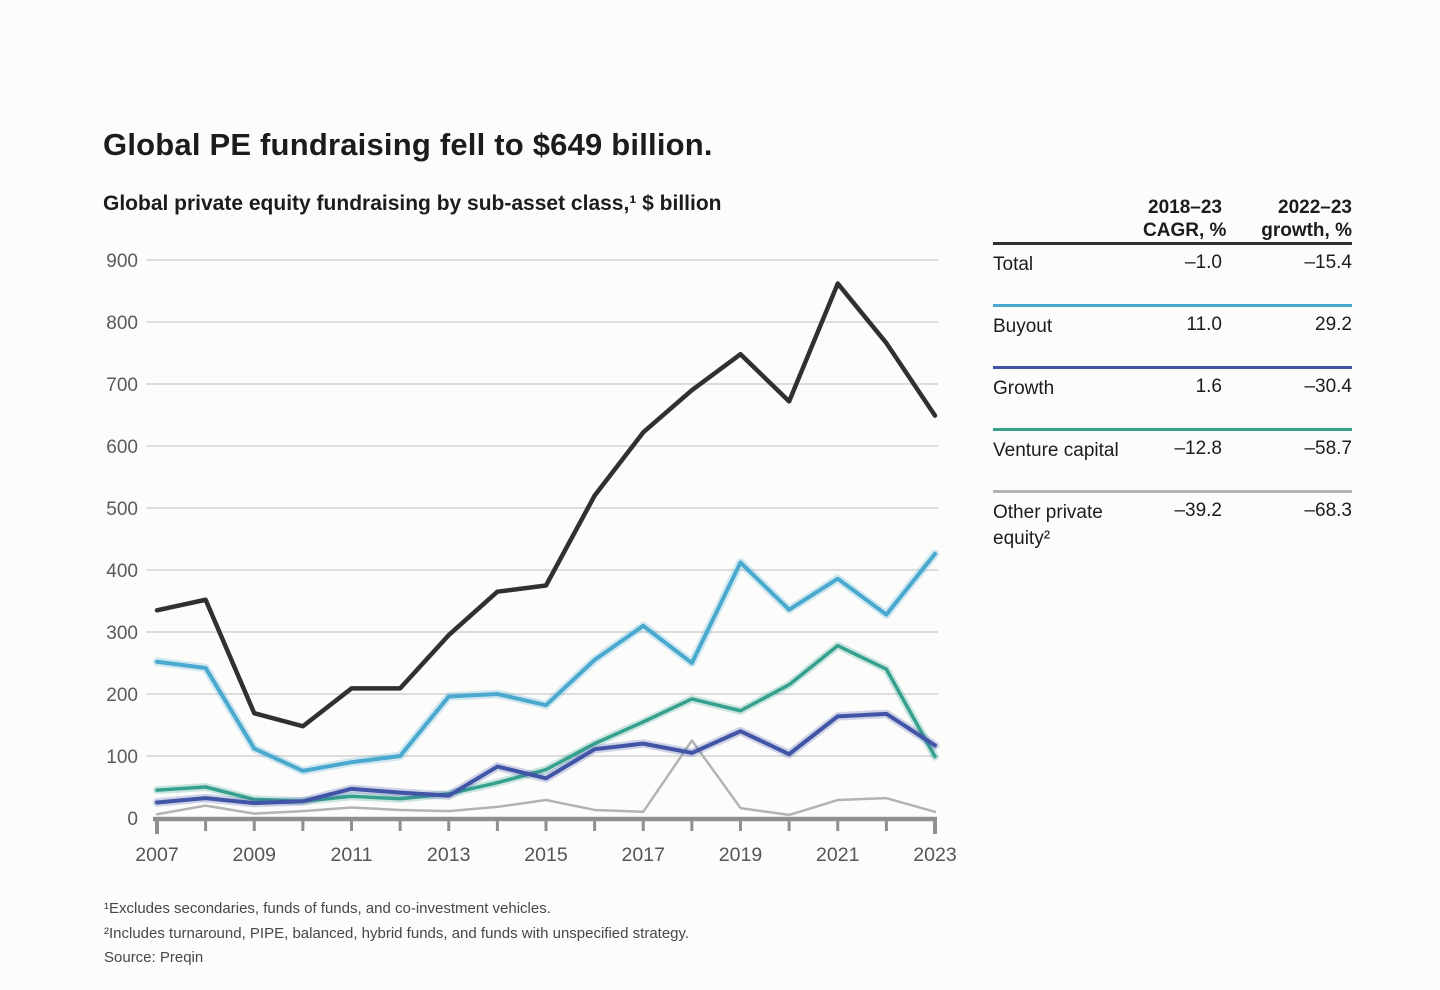 This screenshot has height=990, width=1440. What do you see at coordinates (934, 855) in the screenshot?
I see `x-tick-label: 2023` at bounding box center [934, 855].